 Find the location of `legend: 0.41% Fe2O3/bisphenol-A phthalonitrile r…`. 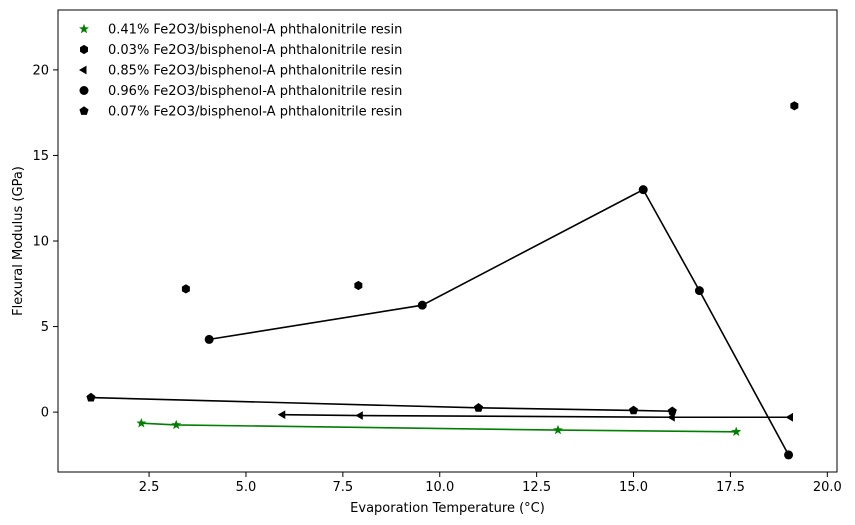

legend: 0.41% Fe2O3/bisphenol-A phthalonitrile r… is located at coordinates (240, 71).